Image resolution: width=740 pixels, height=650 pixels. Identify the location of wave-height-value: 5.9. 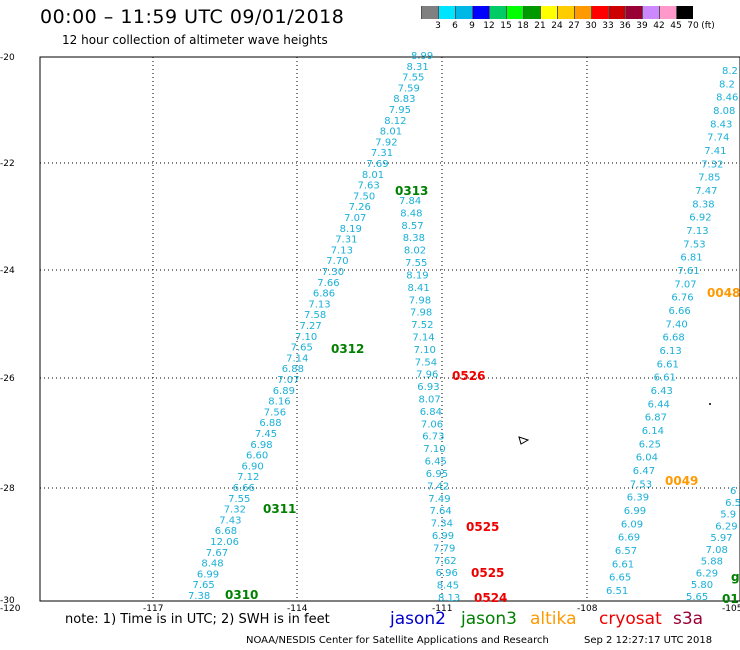
(728, 515).